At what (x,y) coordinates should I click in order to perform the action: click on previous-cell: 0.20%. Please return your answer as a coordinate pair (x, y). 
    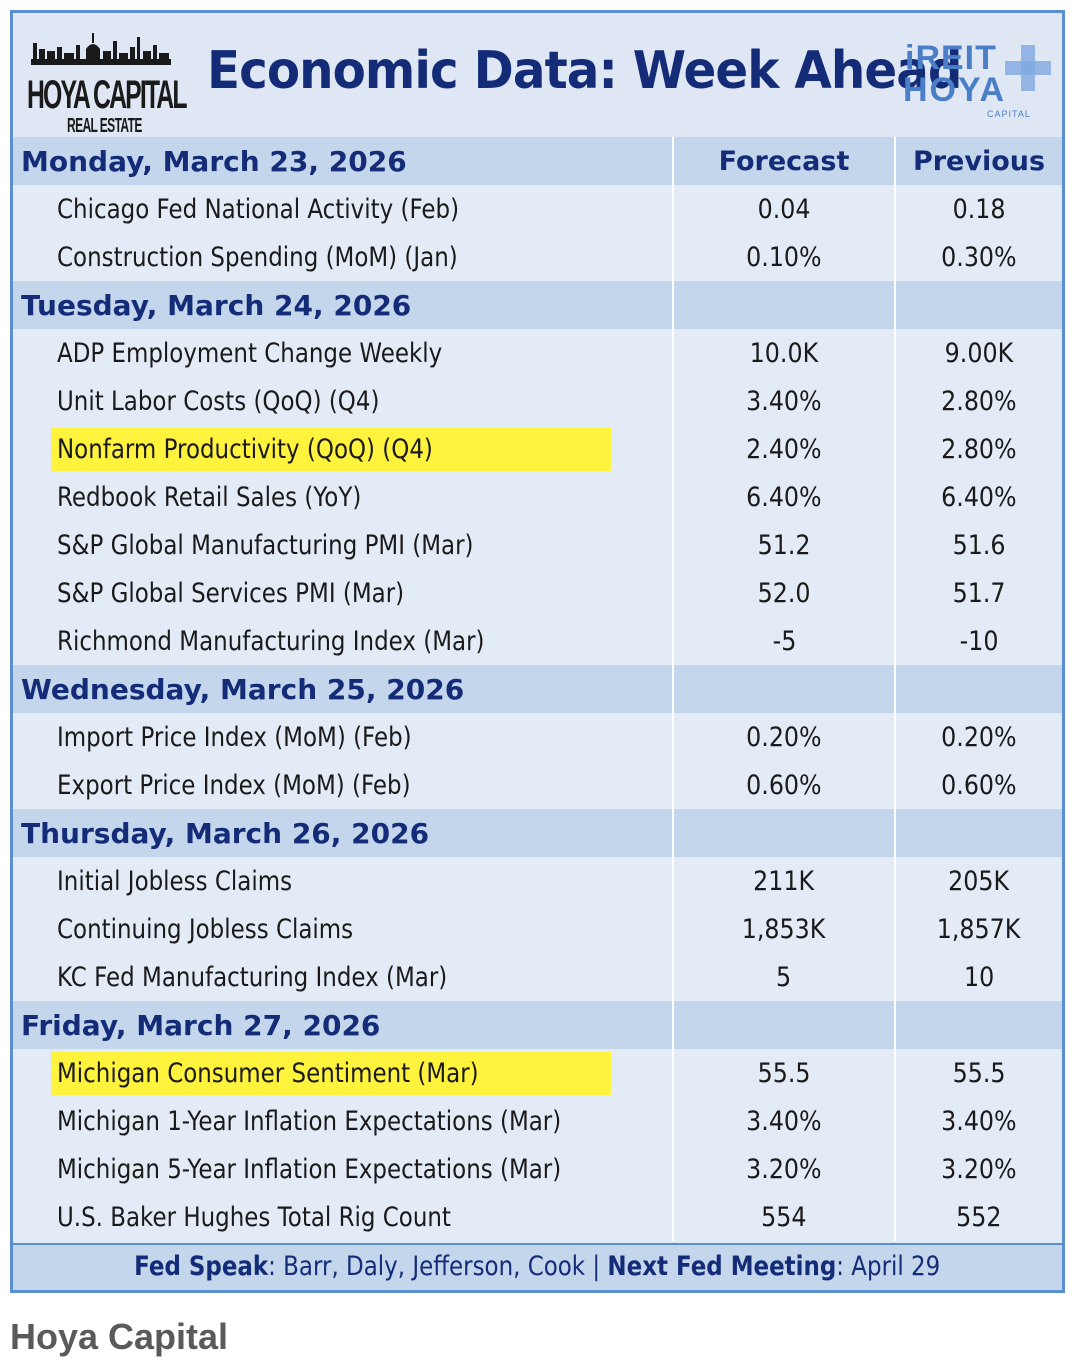
    Looking at the image, I should click on (978, 737).